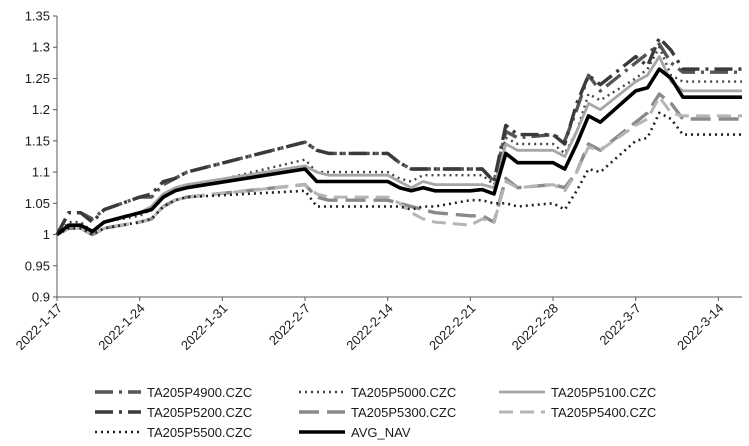 Image resolution: width=749 pixels, height=446 pixels. I want to click on x-tick-label: 2022-2-14, so click(369, 327).